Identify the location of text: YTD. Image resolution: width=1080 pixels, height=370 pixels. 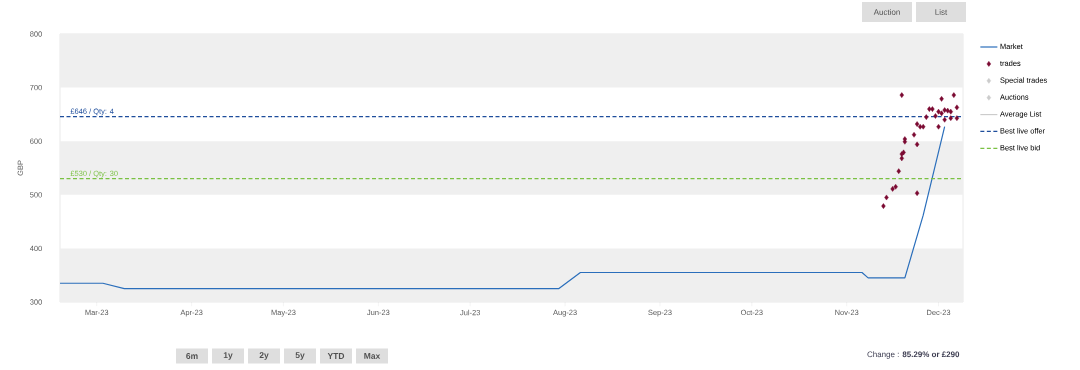
(336, 356).